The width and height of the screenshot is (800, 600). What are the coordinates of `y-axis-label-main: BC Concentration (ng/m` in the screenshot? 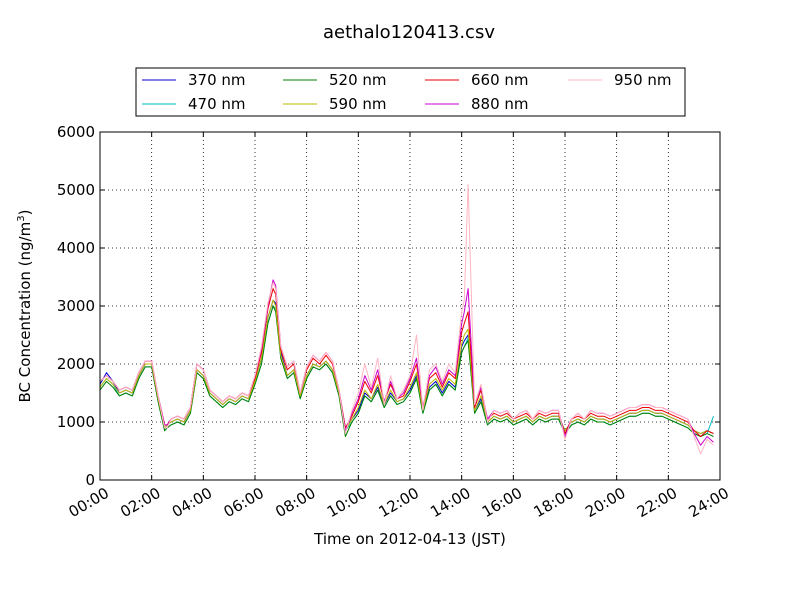 It's located at (25, 312).